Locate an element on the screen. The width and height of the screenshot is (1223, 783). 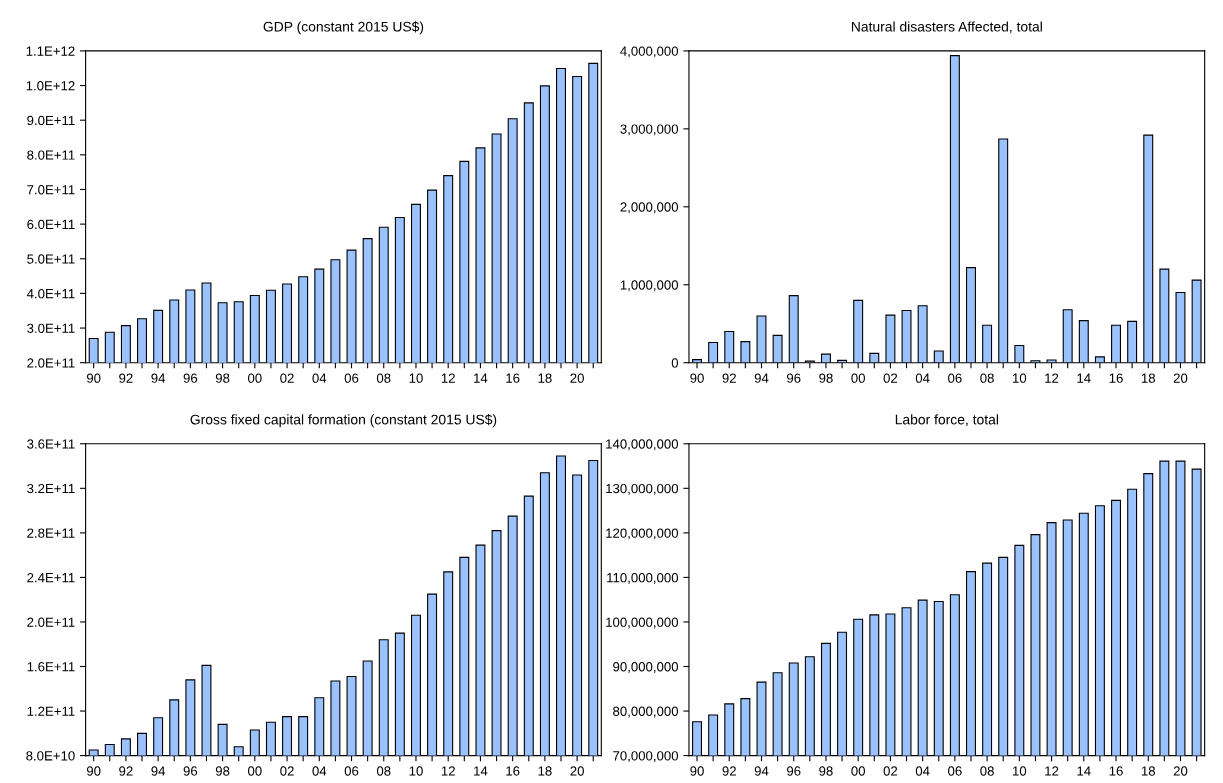
y-tick-label: 130,000,000 is located at coordinates (642, 489).